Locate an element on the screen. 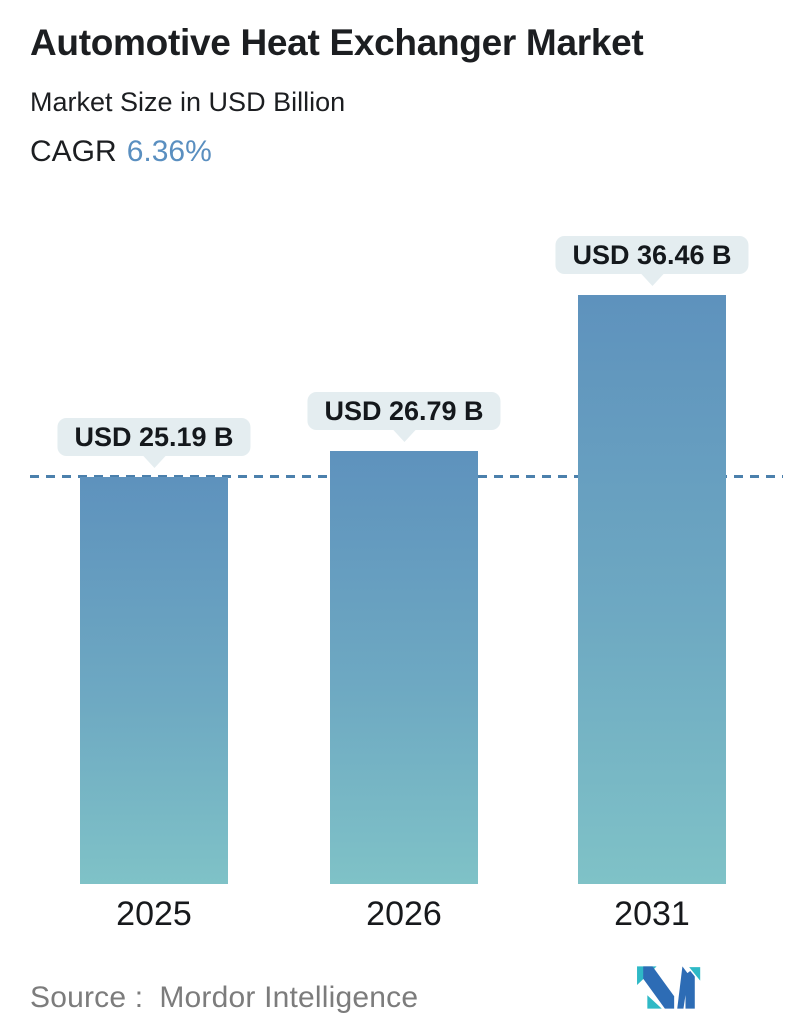 Image resolution: width=796 pixels, height=1034 pixels. bar-2031 is located at coordinates (652, 589).